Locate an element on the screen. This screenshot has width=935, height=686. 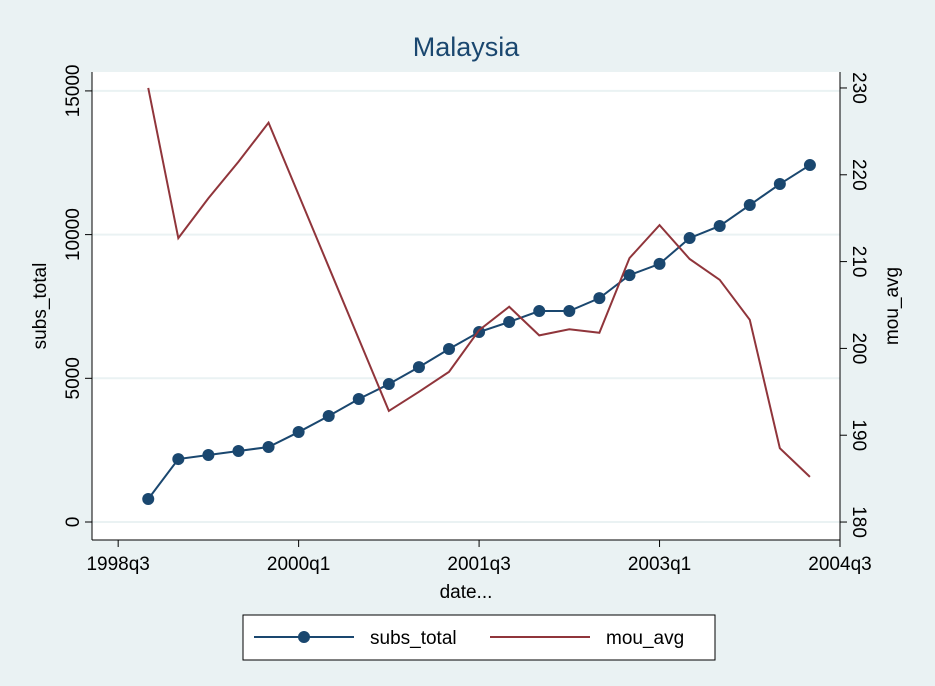
y-tick-label: 15000 is located at coordinates (73, 90).